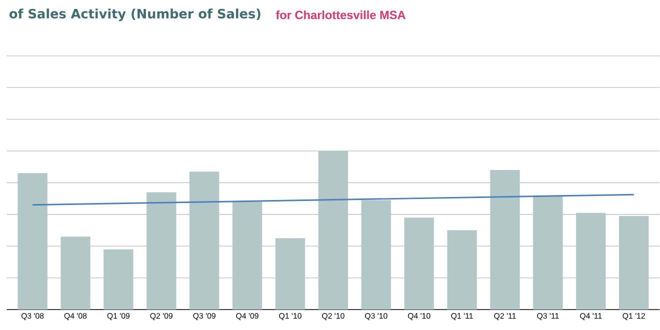 Image resolution: width=660 pixels, height=330 pixels. I want to click on chart-title: of Sales Activity (Number of Sales), so click(135, 14).